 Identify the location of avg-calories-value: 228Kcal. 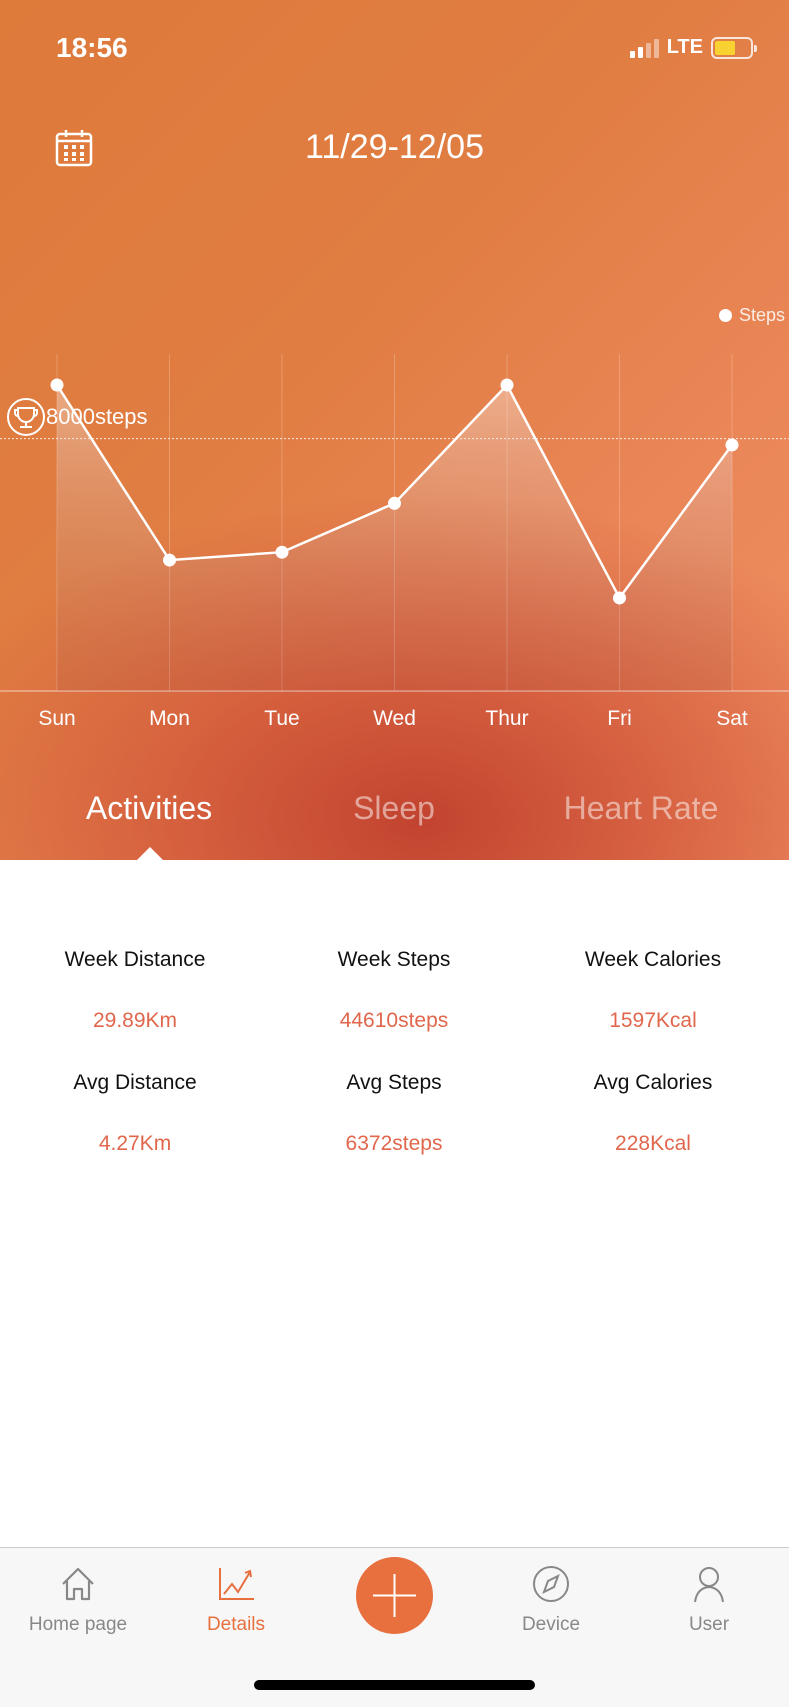
(653, 1143).